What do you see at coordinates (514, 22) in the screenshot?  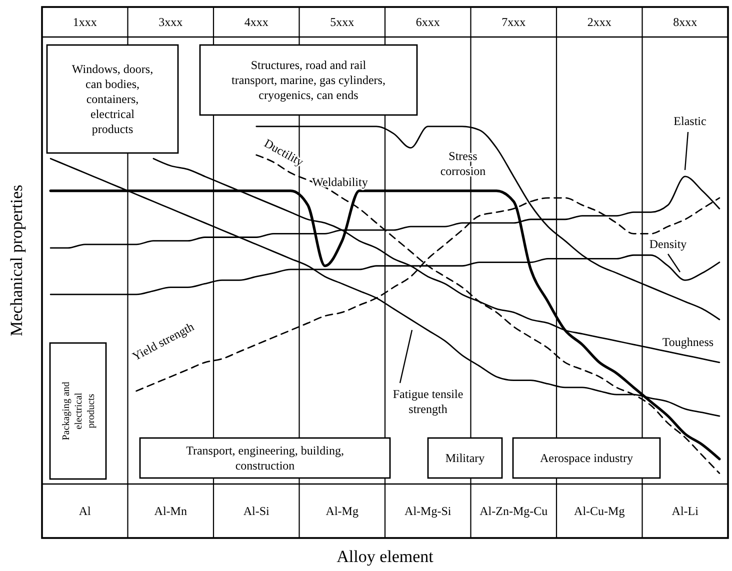 I see `text: 7xxx` at bounding box center [514, 22].